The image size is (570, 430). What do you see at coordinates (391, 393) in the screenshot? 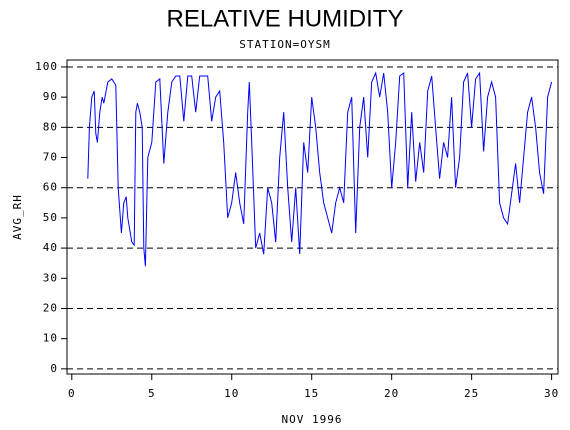
I see `x-tick-label: 20` at bounding box center [391, 393].